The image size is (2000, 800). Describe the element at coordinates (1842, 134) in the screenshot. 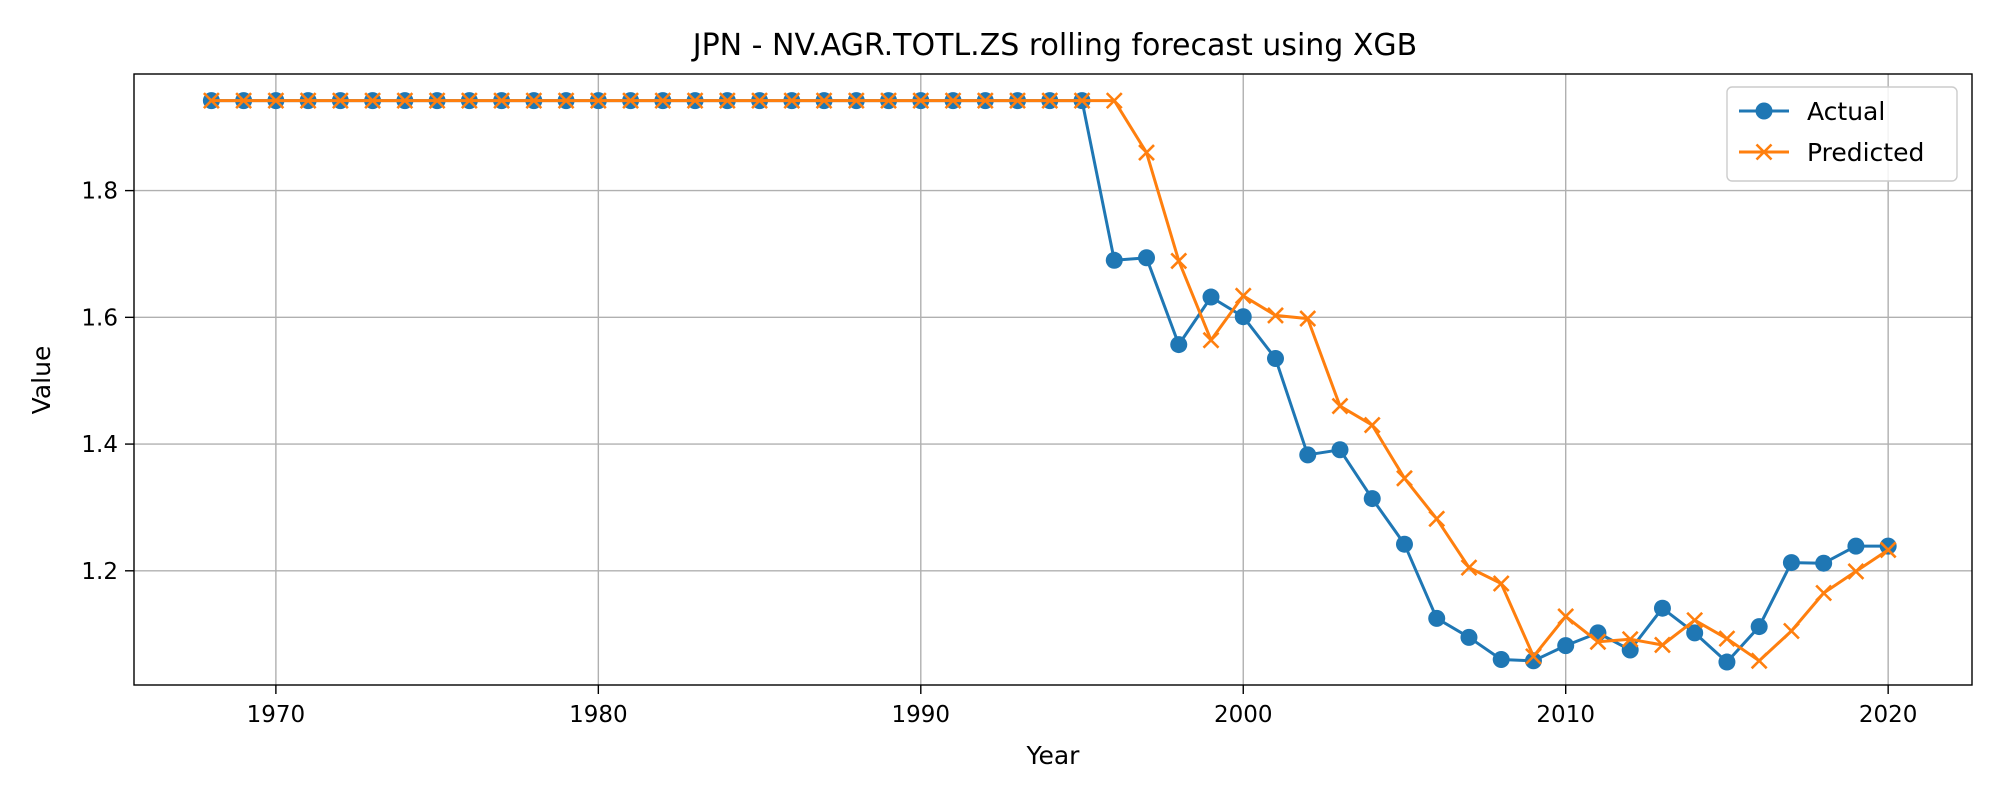

I see `legend: Actual Predicted` at that location.